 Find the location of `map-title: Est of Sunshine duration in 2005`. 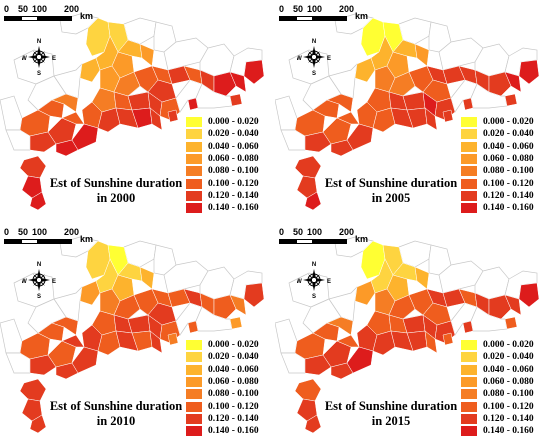

map-title: Est of Sunshine duration in 2005 is located at coordinates (391, 191).